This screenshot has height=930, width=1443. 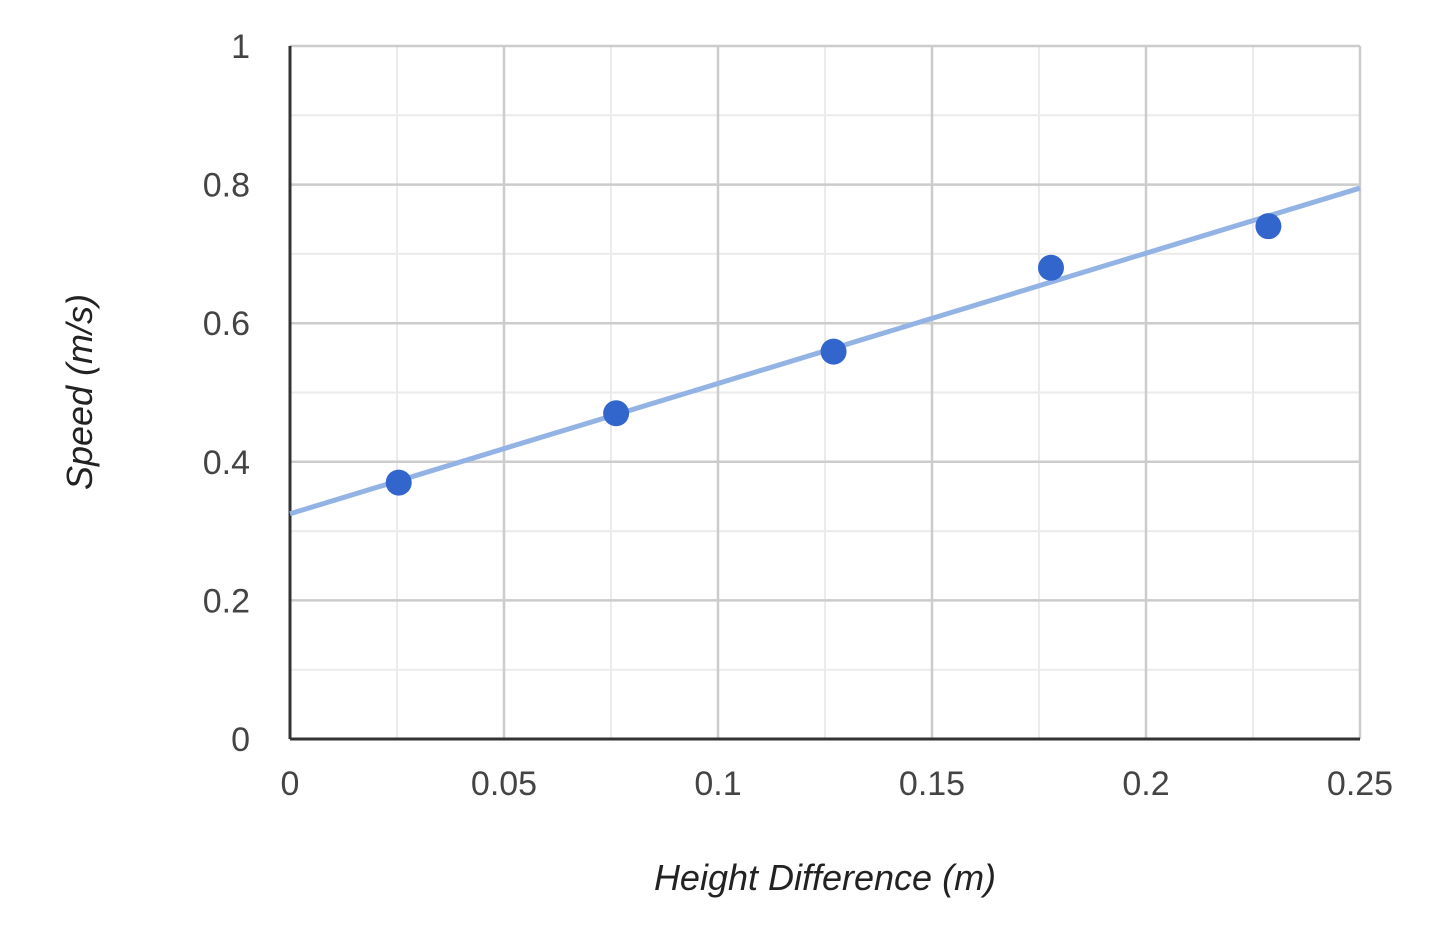 I want to click on y-tick-labels: 0 0.2 0.4 0.6 0.8 1, so click(x=226, y=393).